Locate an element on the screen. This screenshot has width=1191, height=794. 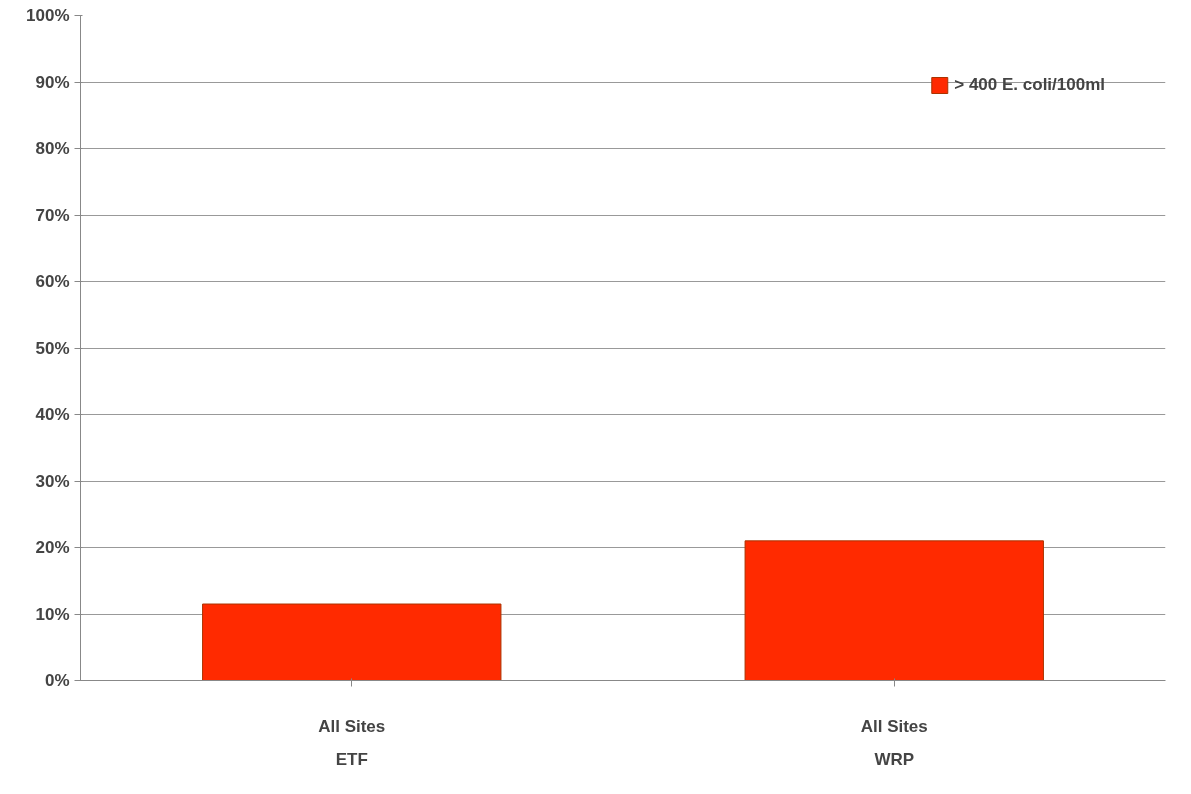
text: WRP is located at coordinates (894, 759).